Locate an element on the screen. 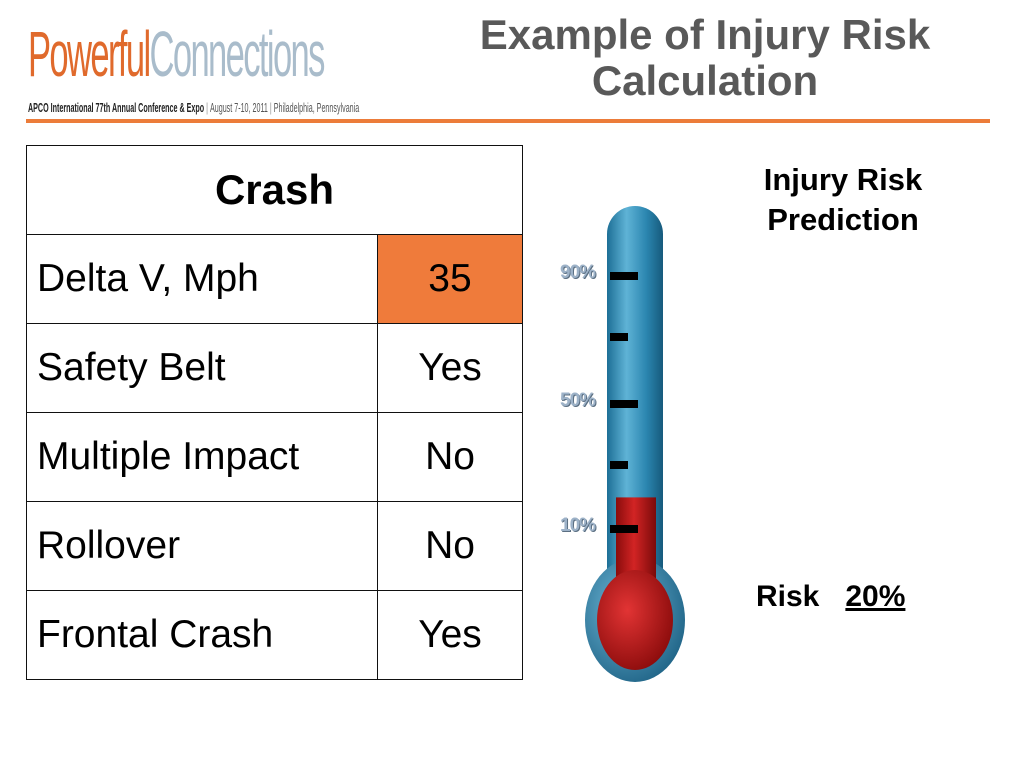  thermometer-graphic is located at coordinates (635, 444).